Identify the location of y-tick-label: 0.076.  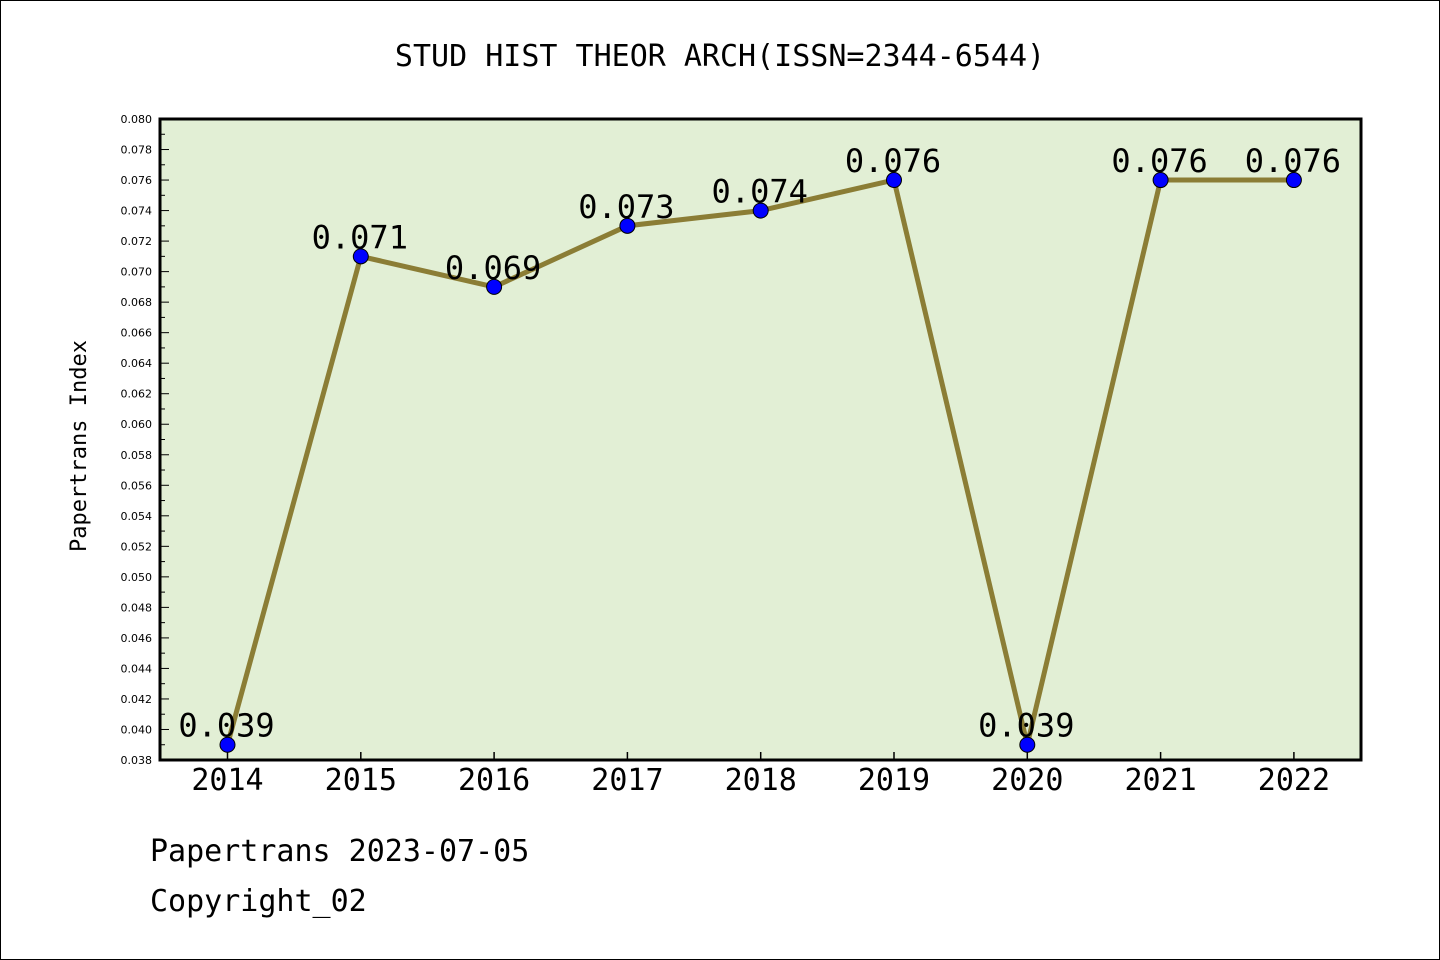
(137, 180).